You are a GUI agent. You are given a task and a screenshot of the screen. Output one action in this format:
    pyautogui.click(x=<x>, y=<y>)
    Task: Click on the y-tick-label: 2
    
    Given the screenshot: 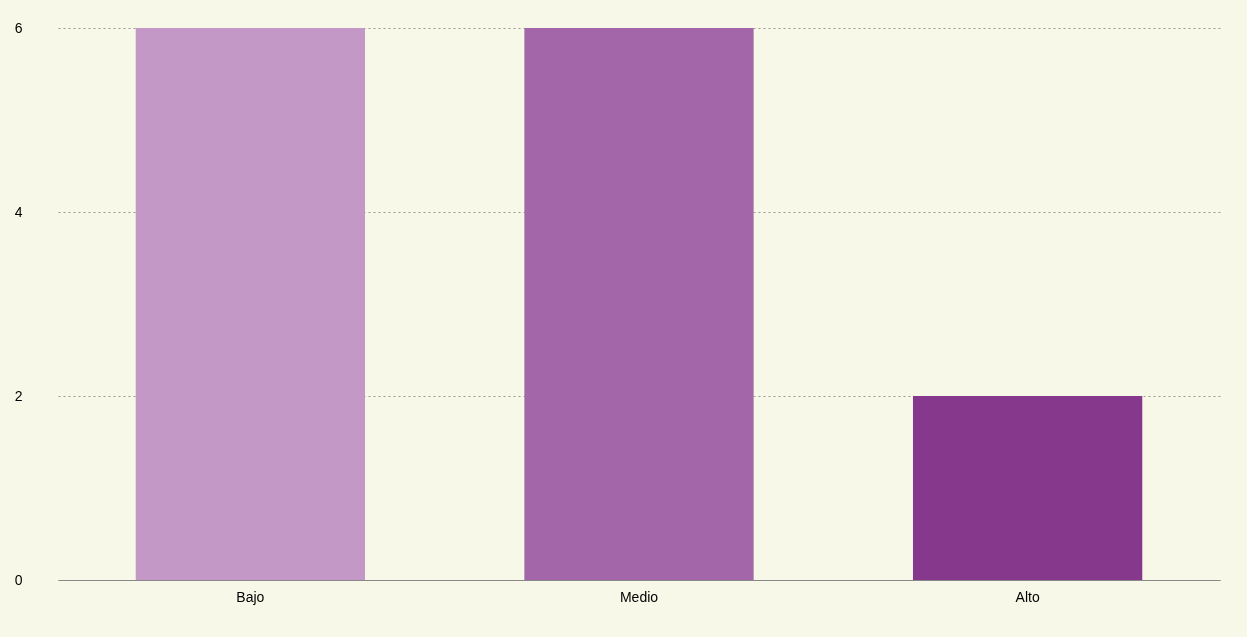 What is the action you would take?
    pyautogui.click(x=18, y=395)
    